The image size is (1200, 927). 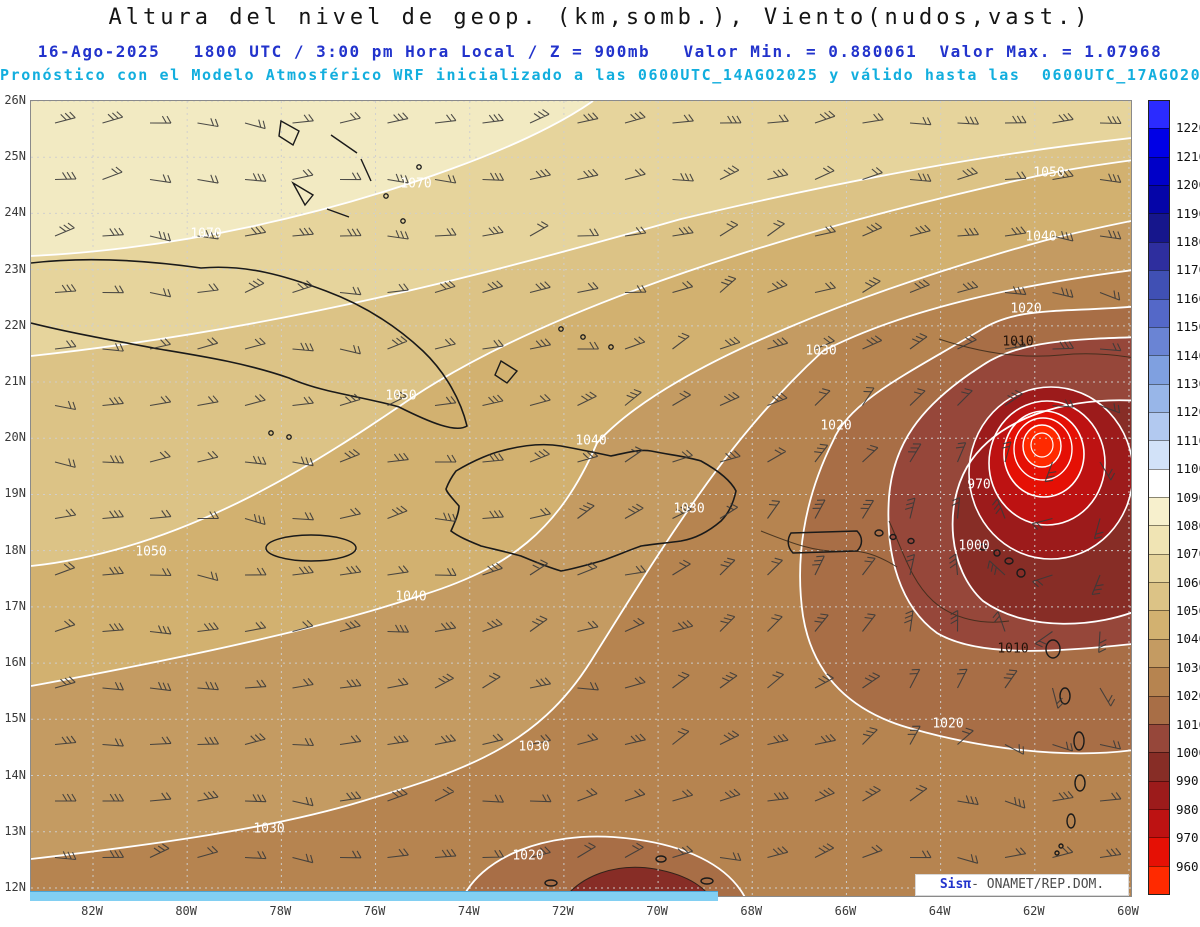 I want to click on contour-1020-south, so click(x=604, y=865).